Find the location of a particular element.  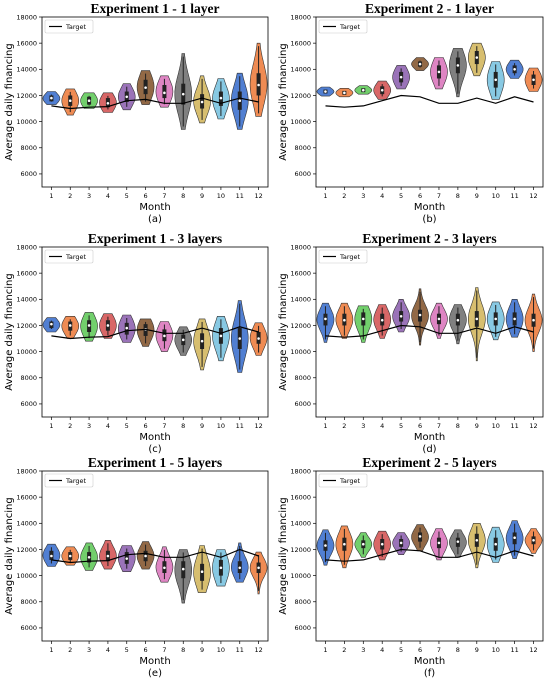

chart-title: Experiment 1 - 1 layer is located at coordinates (155, 8).